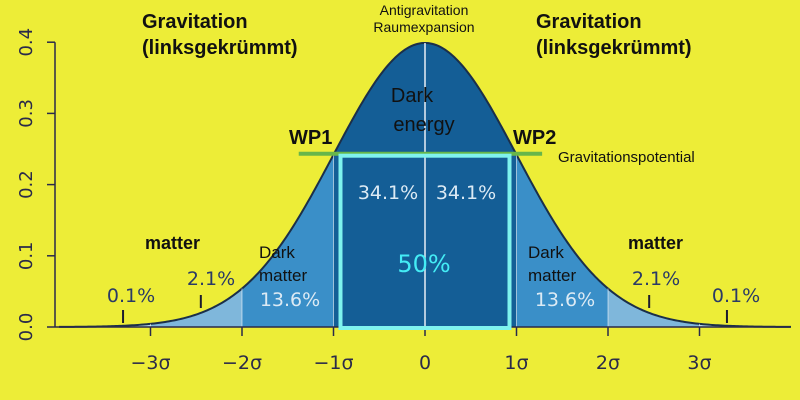 The image size is (800, 400). Describe the element at coordinates (565, 300) in the screenshot. I see `percent-label-4: 13.6%` at that location.